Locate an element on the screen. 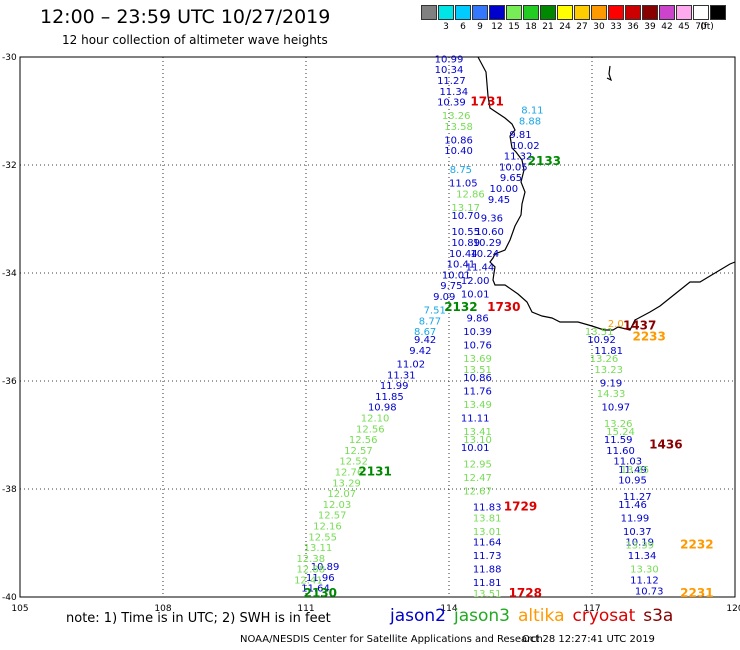 The image size is (740, 650). wave-value: 13.10 is located at coordinates (477, 440).